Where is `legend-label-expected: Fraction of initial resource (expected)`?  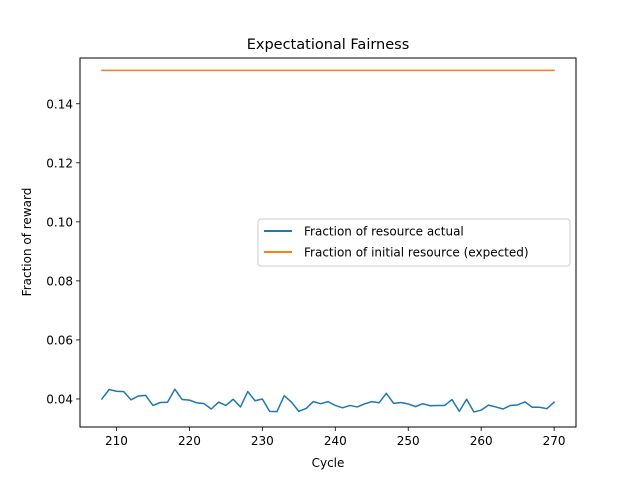
legend-label-expected: Fraction of initial resource (expected) is located at coordinates (416, 253).